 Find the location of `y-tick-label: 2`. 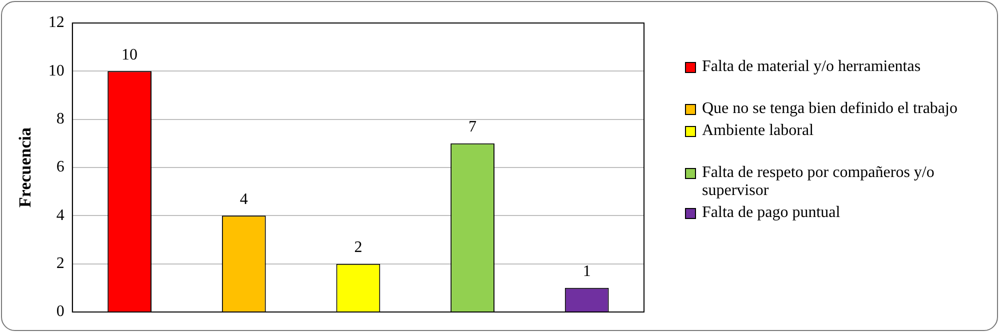

y-tick-label: 2 is located at coordinates (60, 263).